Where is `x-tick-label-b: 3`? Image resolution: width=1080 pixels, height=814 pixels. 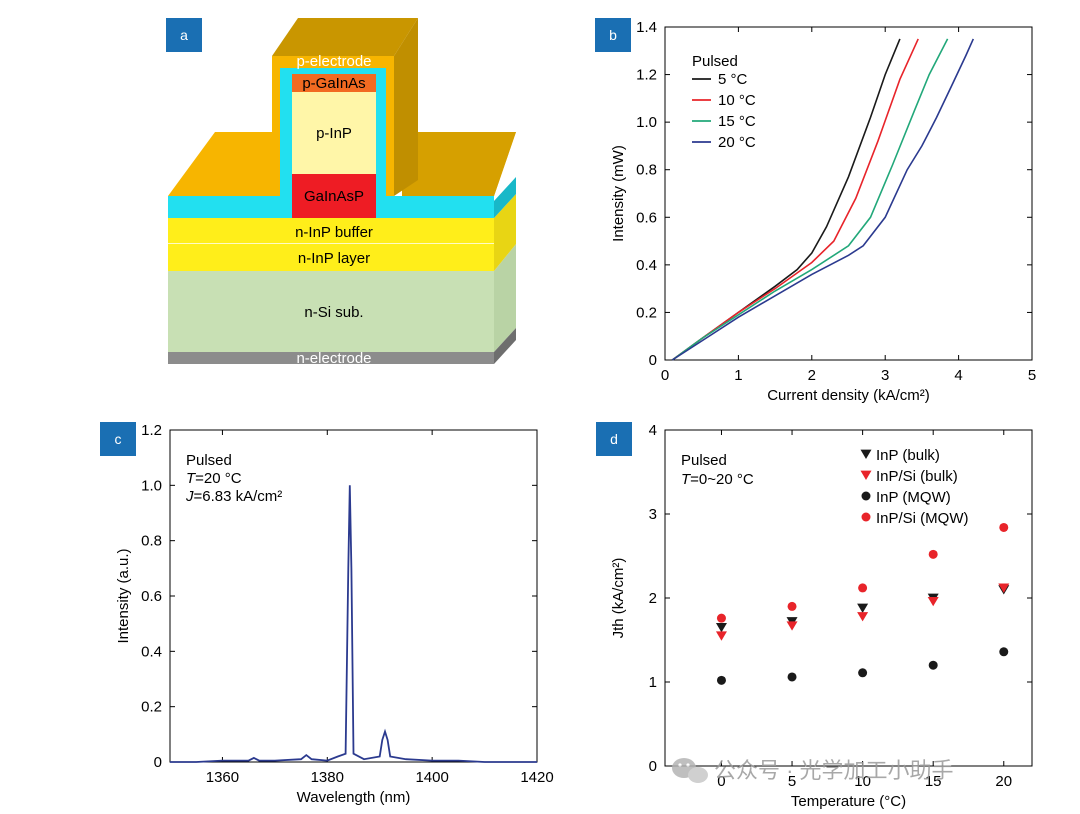 x-tick-label-b: 3 is located at coordinates (885, 375).